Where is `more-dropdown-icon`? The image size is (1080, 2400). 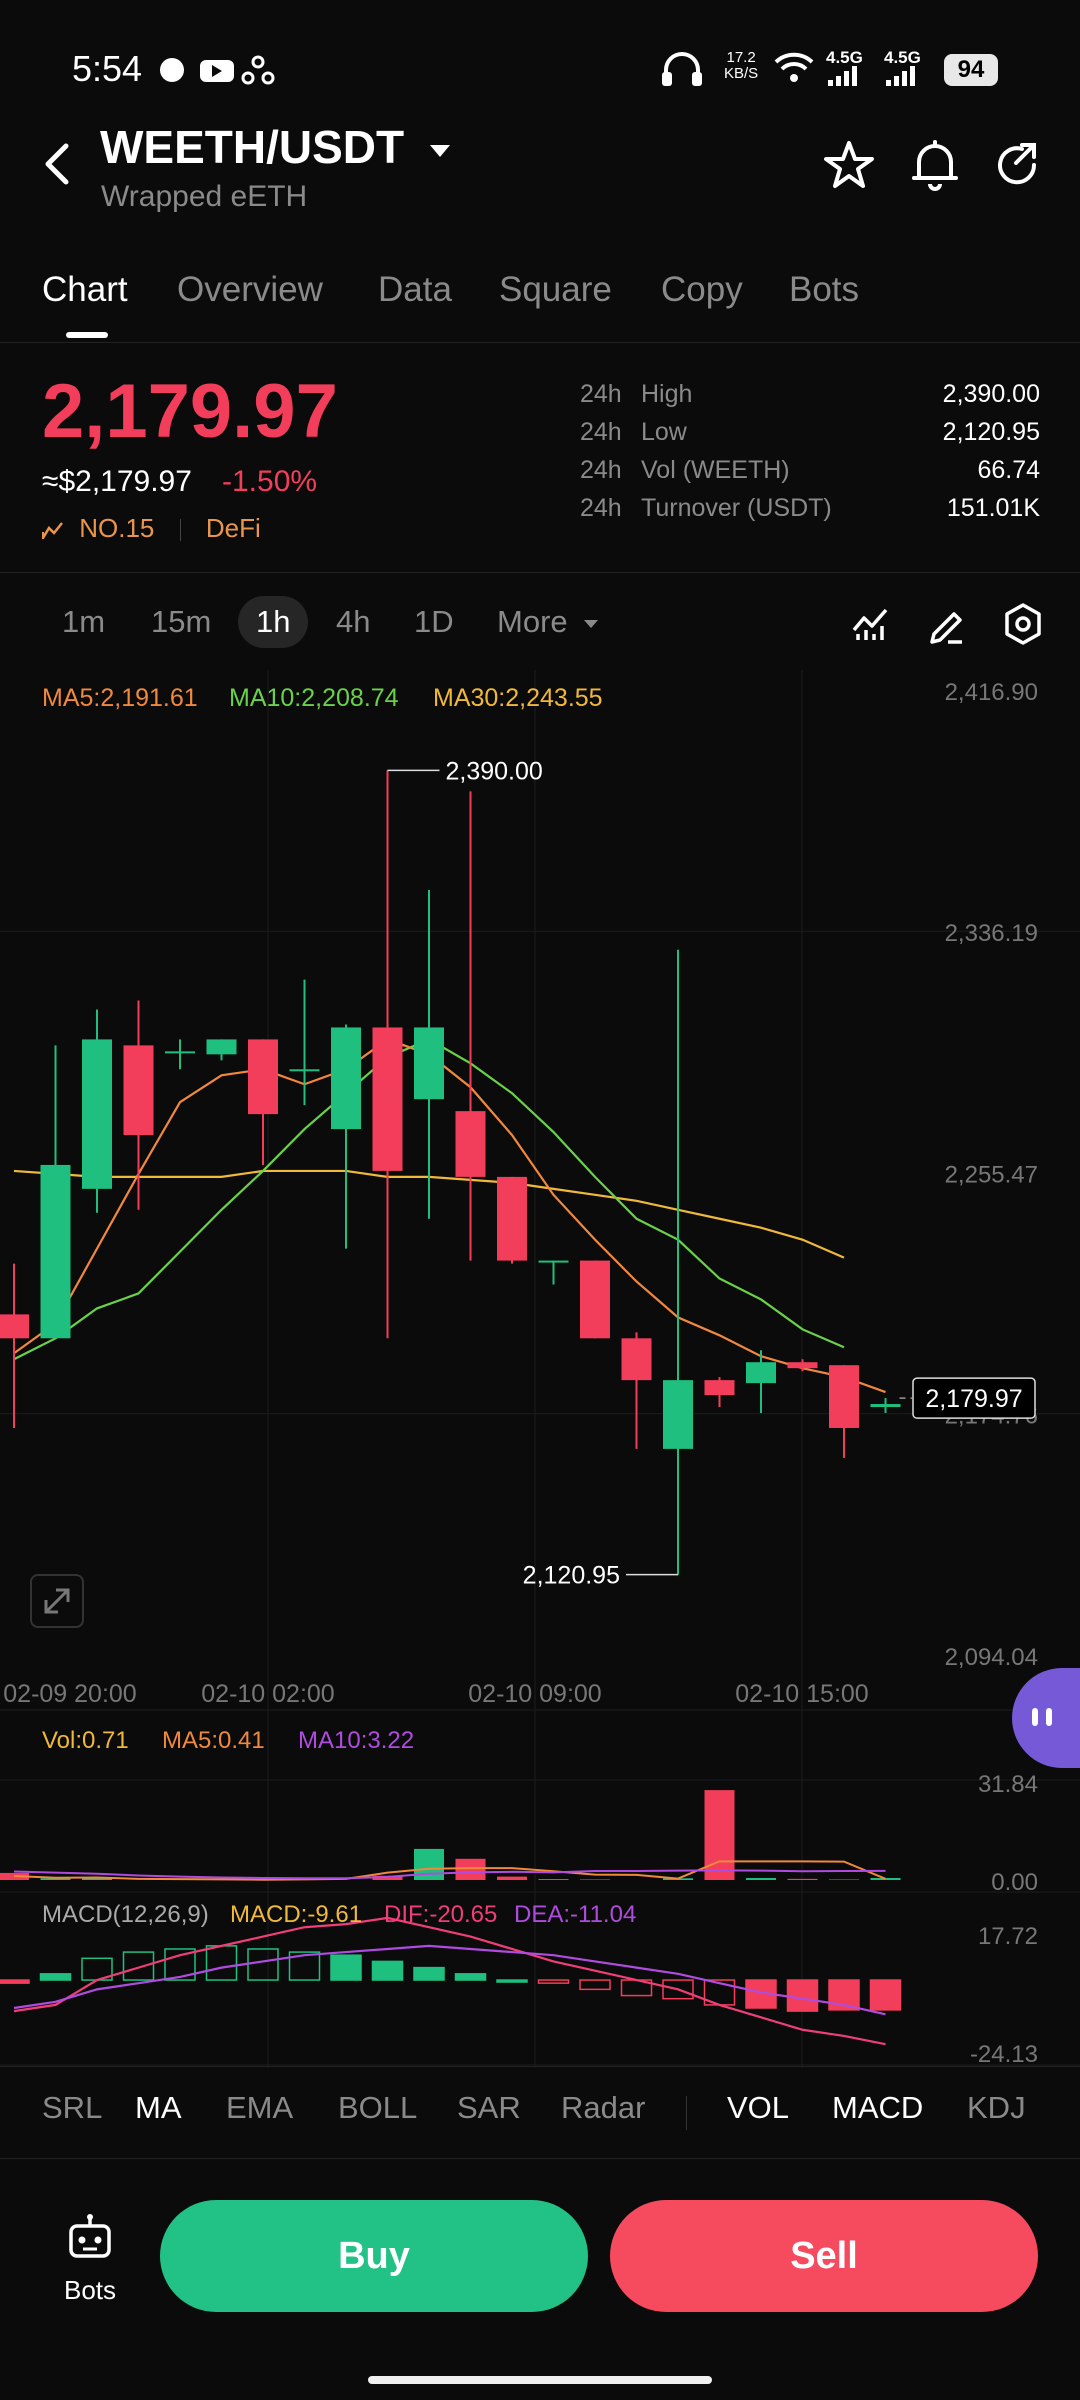 more-dropdown-icon is located at coordinates (591, 623).